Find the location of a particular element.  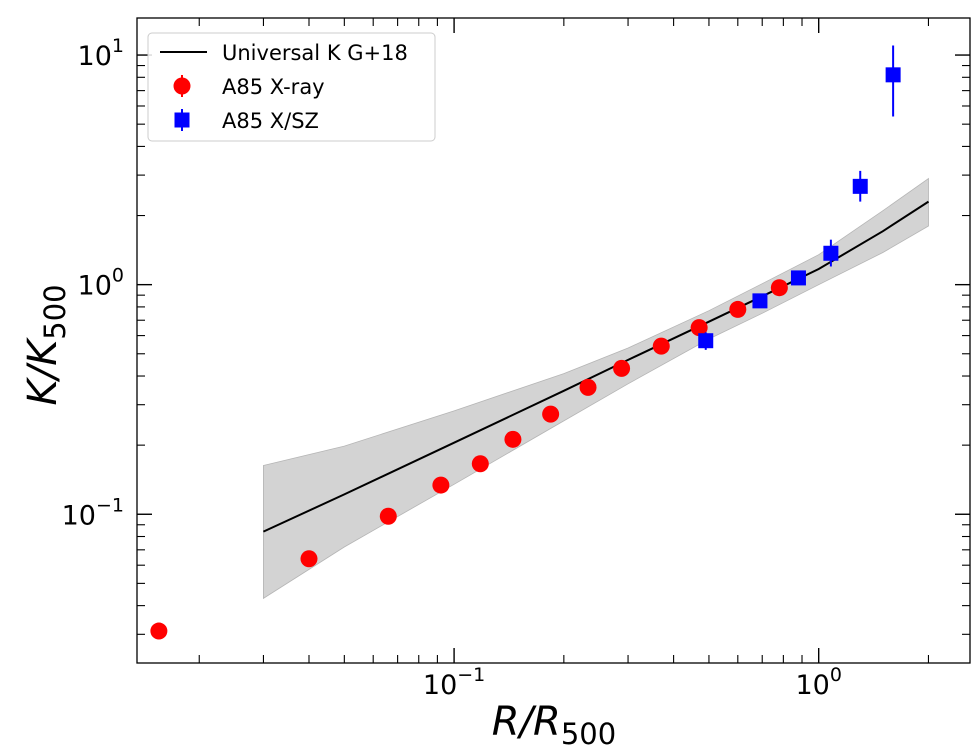

x-tick-label: 10⁰ is located at coordinates (818, 682).